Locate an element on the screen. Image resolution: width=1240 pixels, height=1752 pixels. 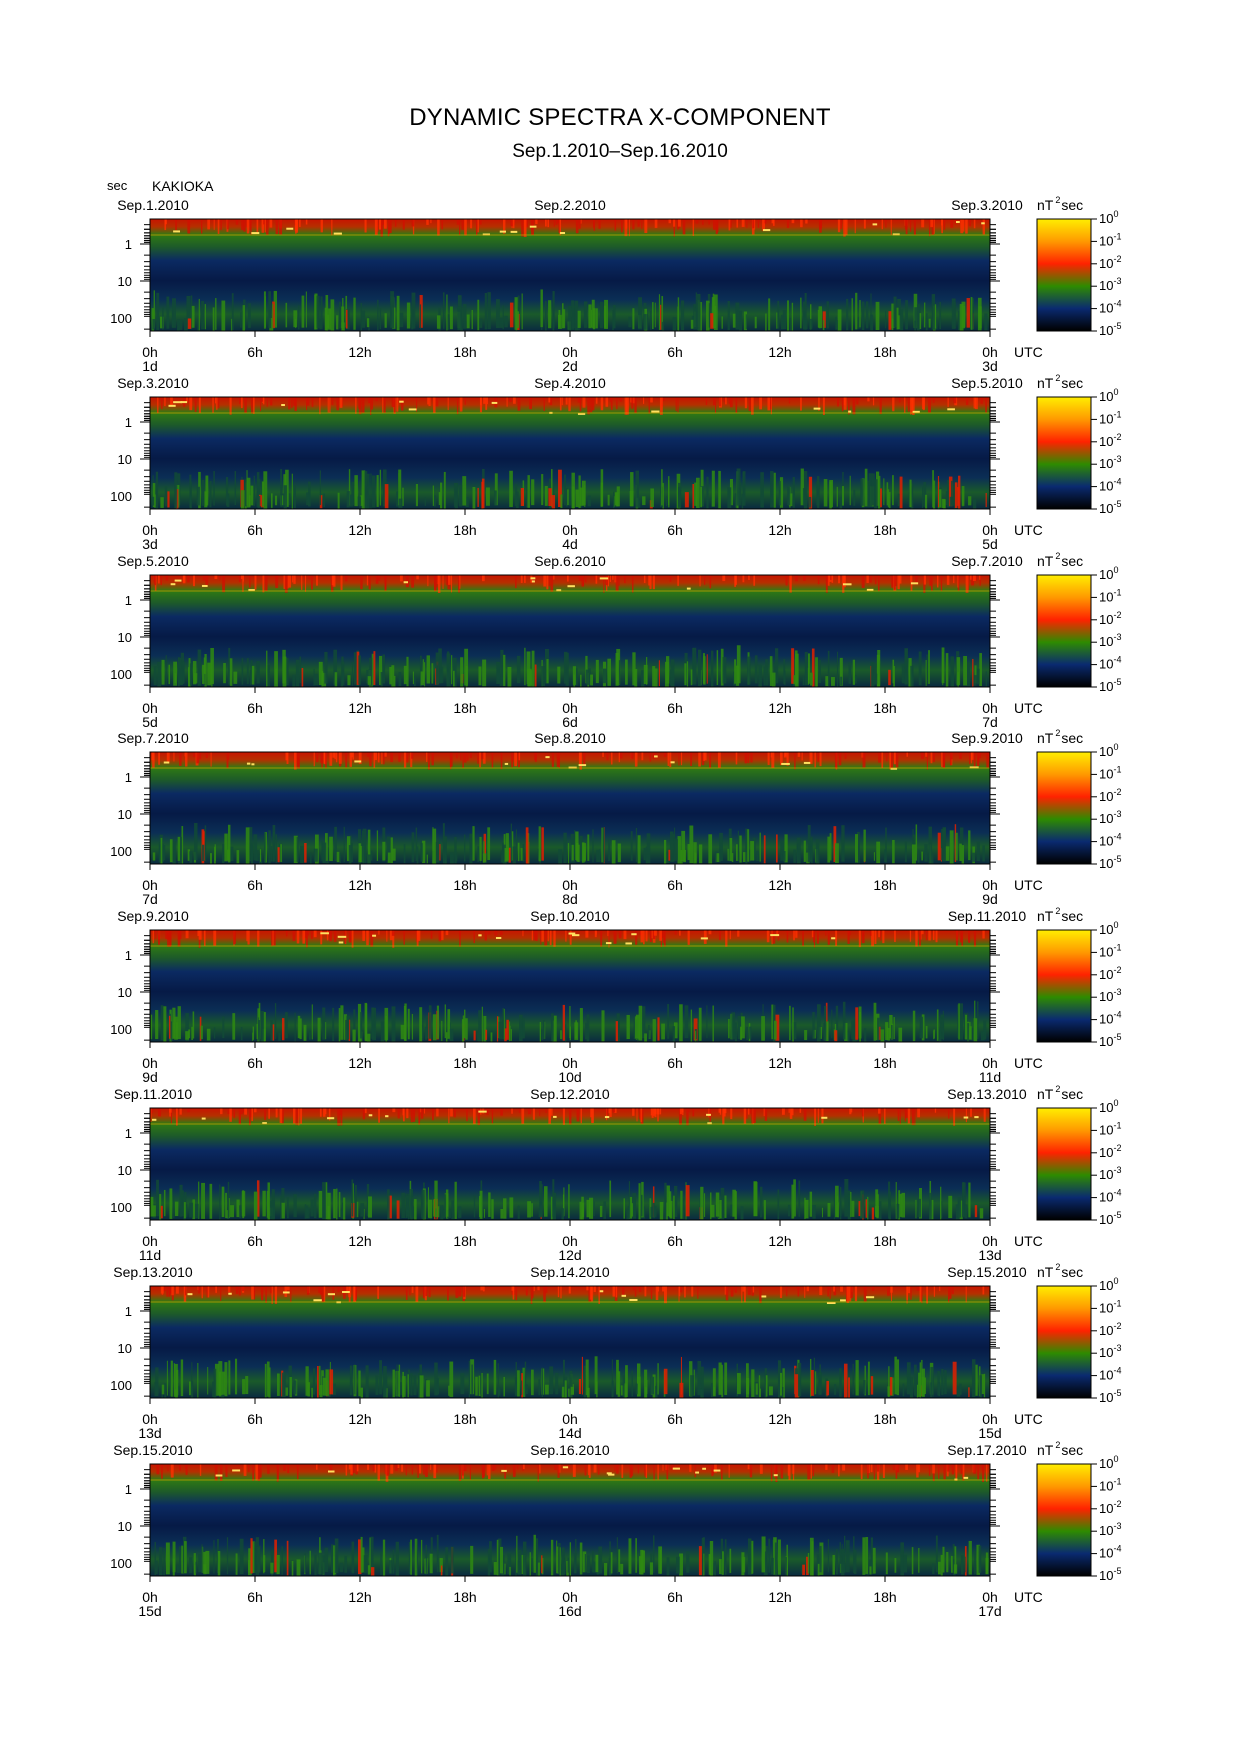
date-label-right: Sep.7.2010 is located at coordinates (987, 561).